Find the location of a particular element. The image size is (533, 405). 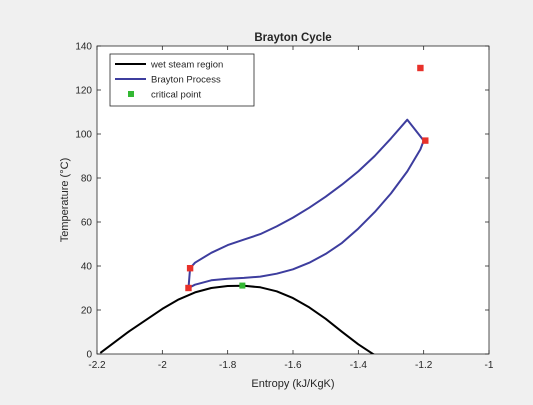

x-tick-label: -1.4 is located at coordinates (359, 365).